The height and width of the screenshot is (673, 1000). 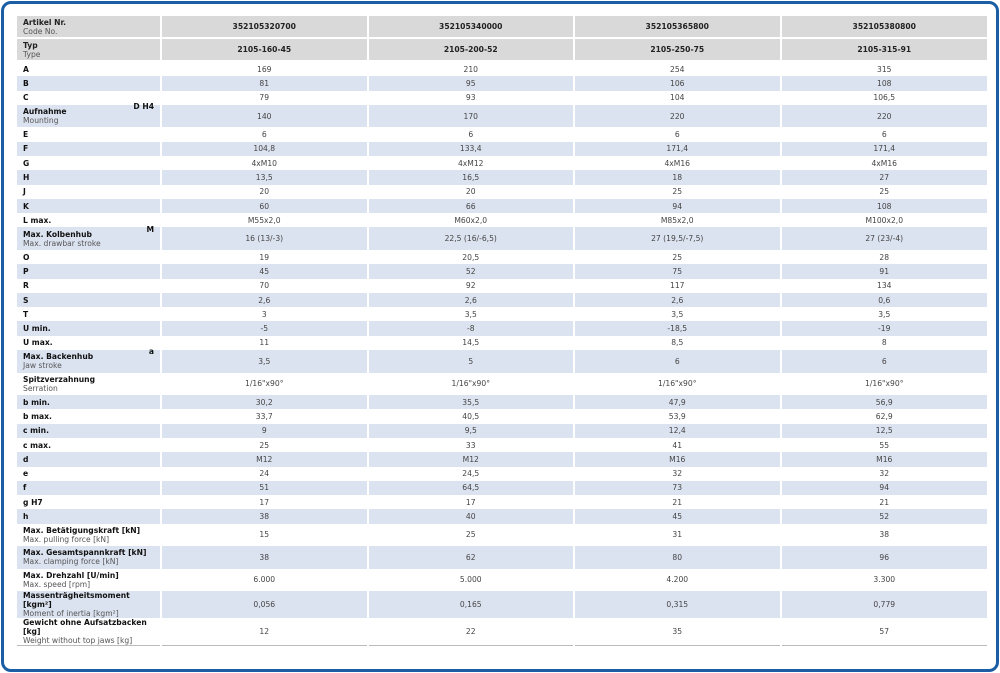 I want to click on value-cell: 30,2, so click(x=264, y=402).